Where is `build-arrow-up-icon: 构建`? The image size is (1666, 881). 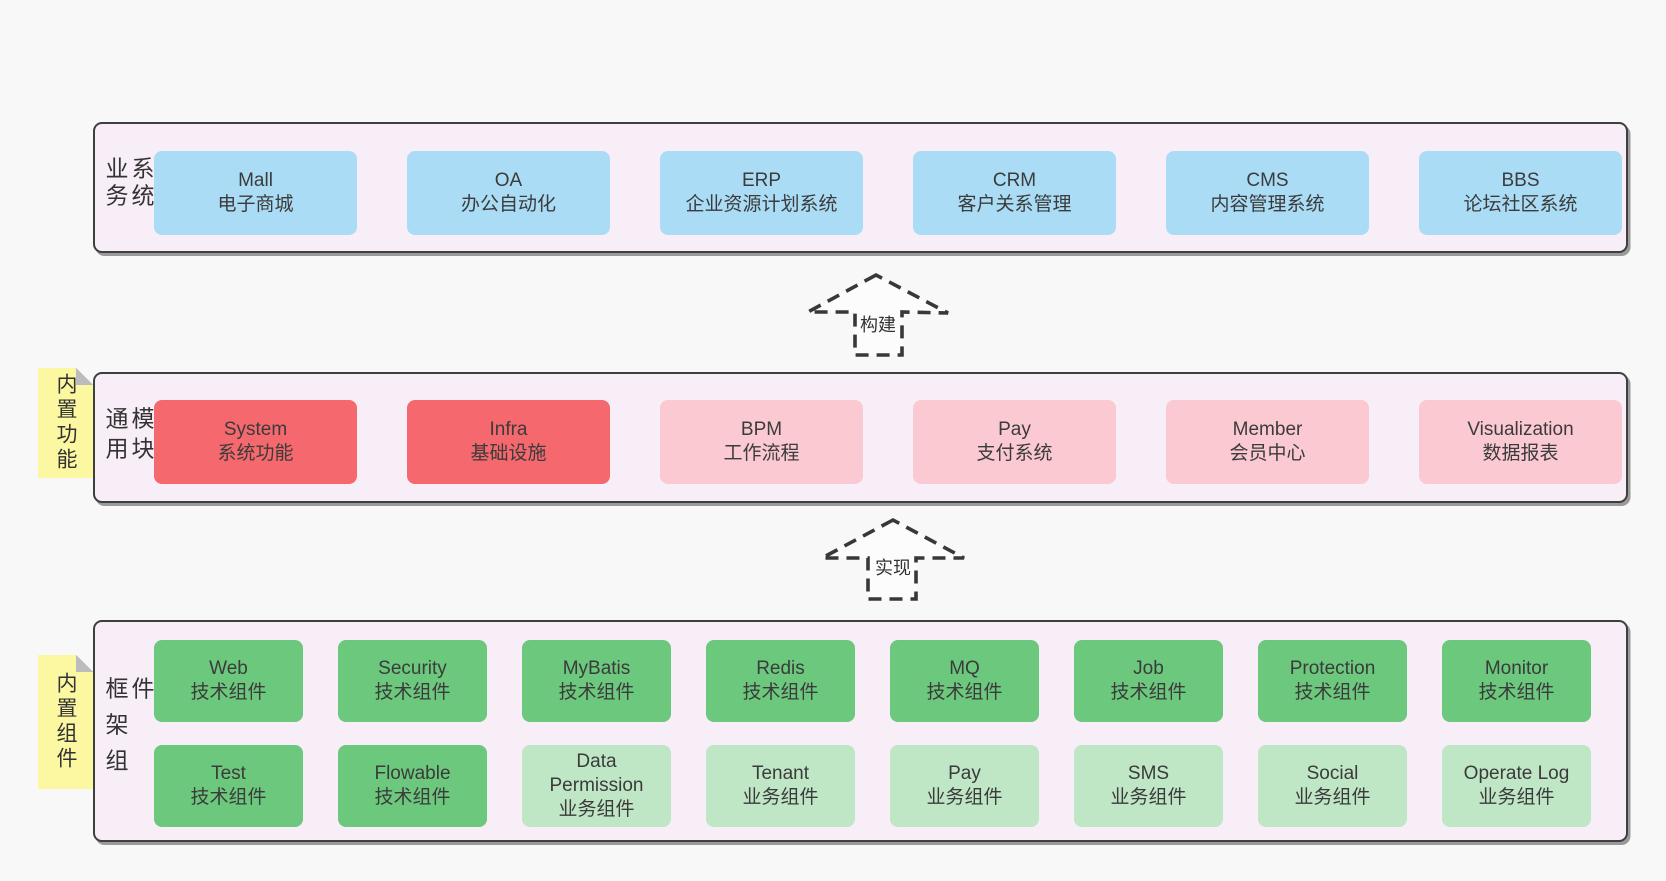 build-arrow-up-icon: 构建 is located at coordinates (878, 314).